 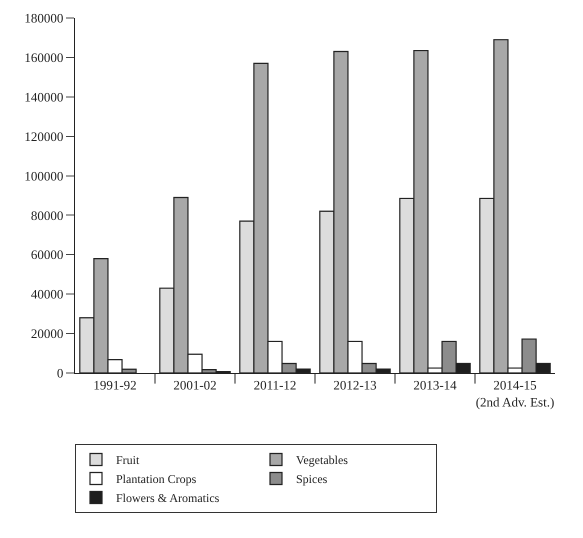 I want to click on legend-label: Spices, so click(x=312, y=479).